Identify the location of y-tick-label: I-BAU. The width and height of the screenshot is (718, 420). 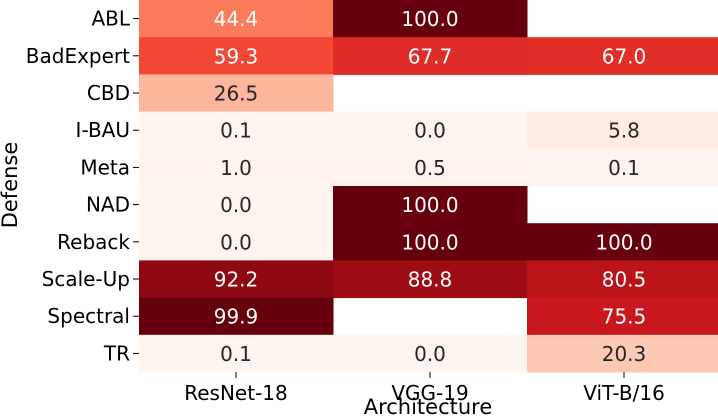
(103, 130).